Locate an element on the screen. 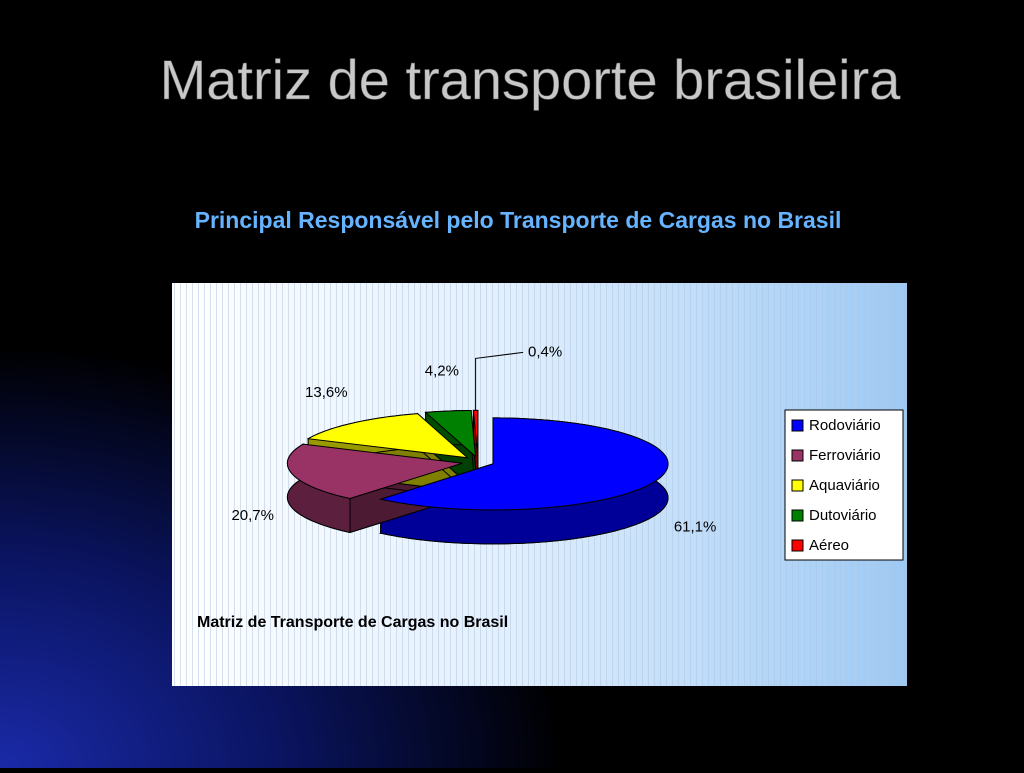  chart-caption: Matriz de Transporte de Cargas no Brasil is located at coordinates (352, 622).